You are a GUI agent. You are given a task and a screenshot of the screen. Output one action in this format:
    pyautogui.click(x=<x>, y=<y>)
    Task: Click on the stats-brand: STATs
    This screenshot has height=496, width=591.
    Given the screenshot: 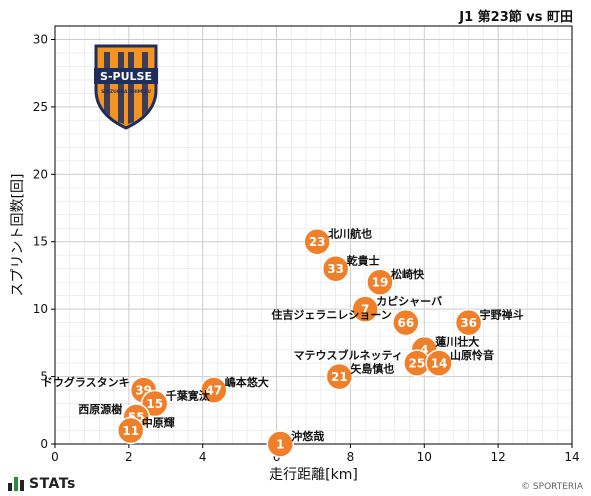 What is the action you would take?
    pyautogui.click(x=42, y=484)
    